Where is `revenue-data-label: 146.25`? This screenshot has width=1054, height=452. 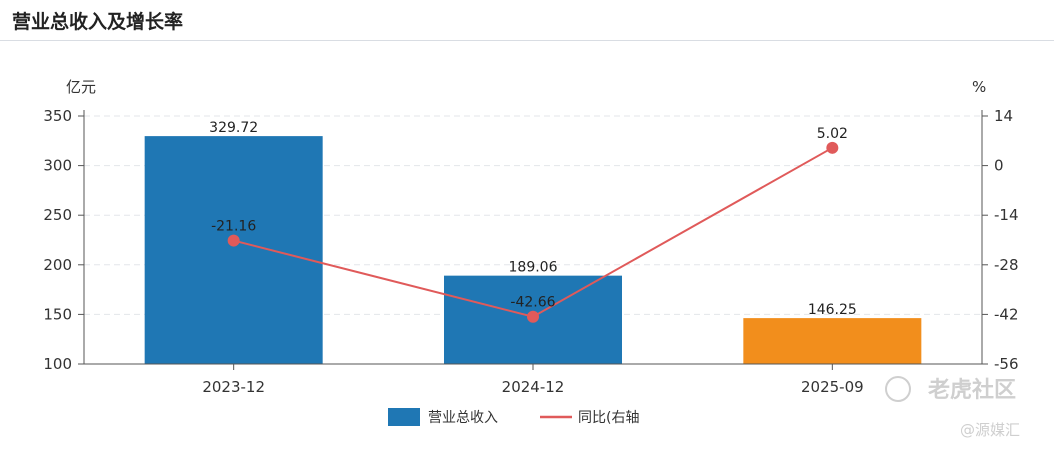 revenue-data-label: 146.25 is located at coordinates (832, 310).